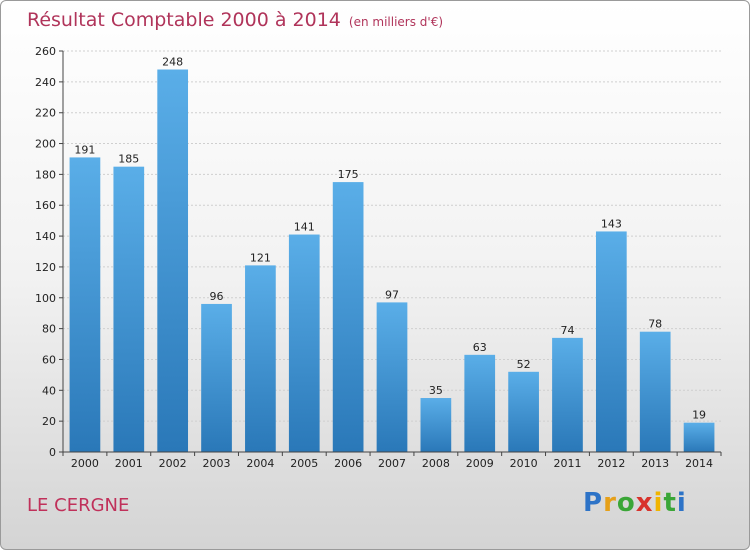 The height and width of the screenshot is (550, 750). What do you see at coordinates (436, 425) in the screenshot?
I see `bar-2008` at bounding box center [436, 425].